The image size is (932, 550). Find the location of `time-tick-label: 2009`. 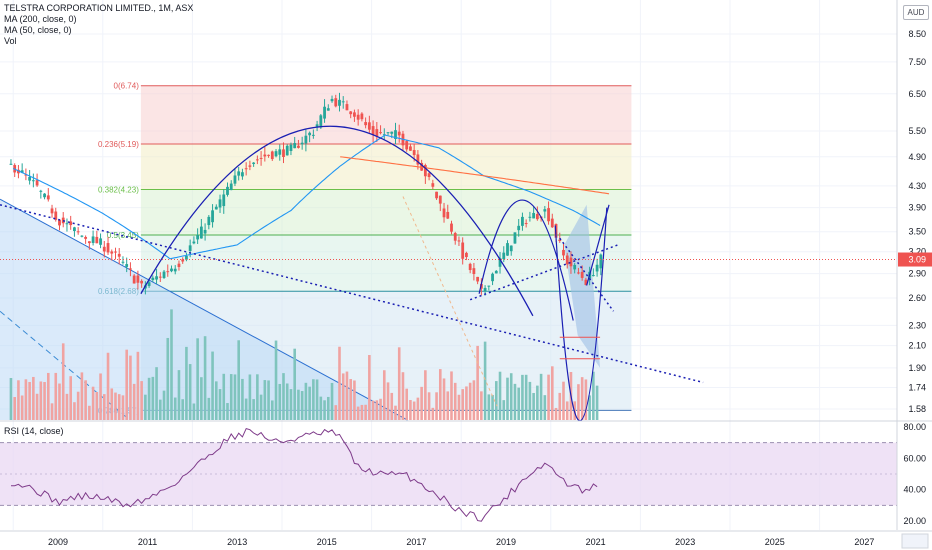

time-tick-label: 2009 is located at coordinates (58, 542).